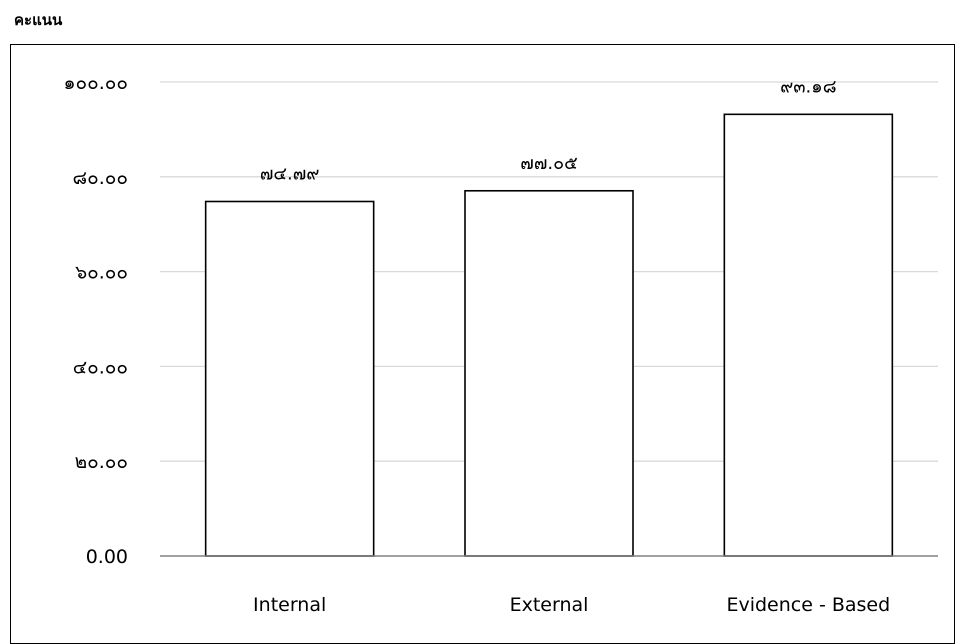 Image resolution: width=961 pixels, height=644 pixels. I want to click on y-tick-label: ๒๐.๐๐, so click(101, 462).